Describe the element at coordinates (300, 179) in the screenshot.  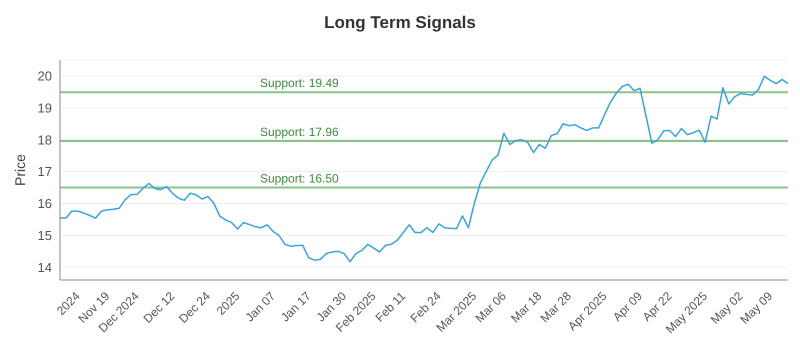
I see `ref-line-label: Support: 16.50` at that location.